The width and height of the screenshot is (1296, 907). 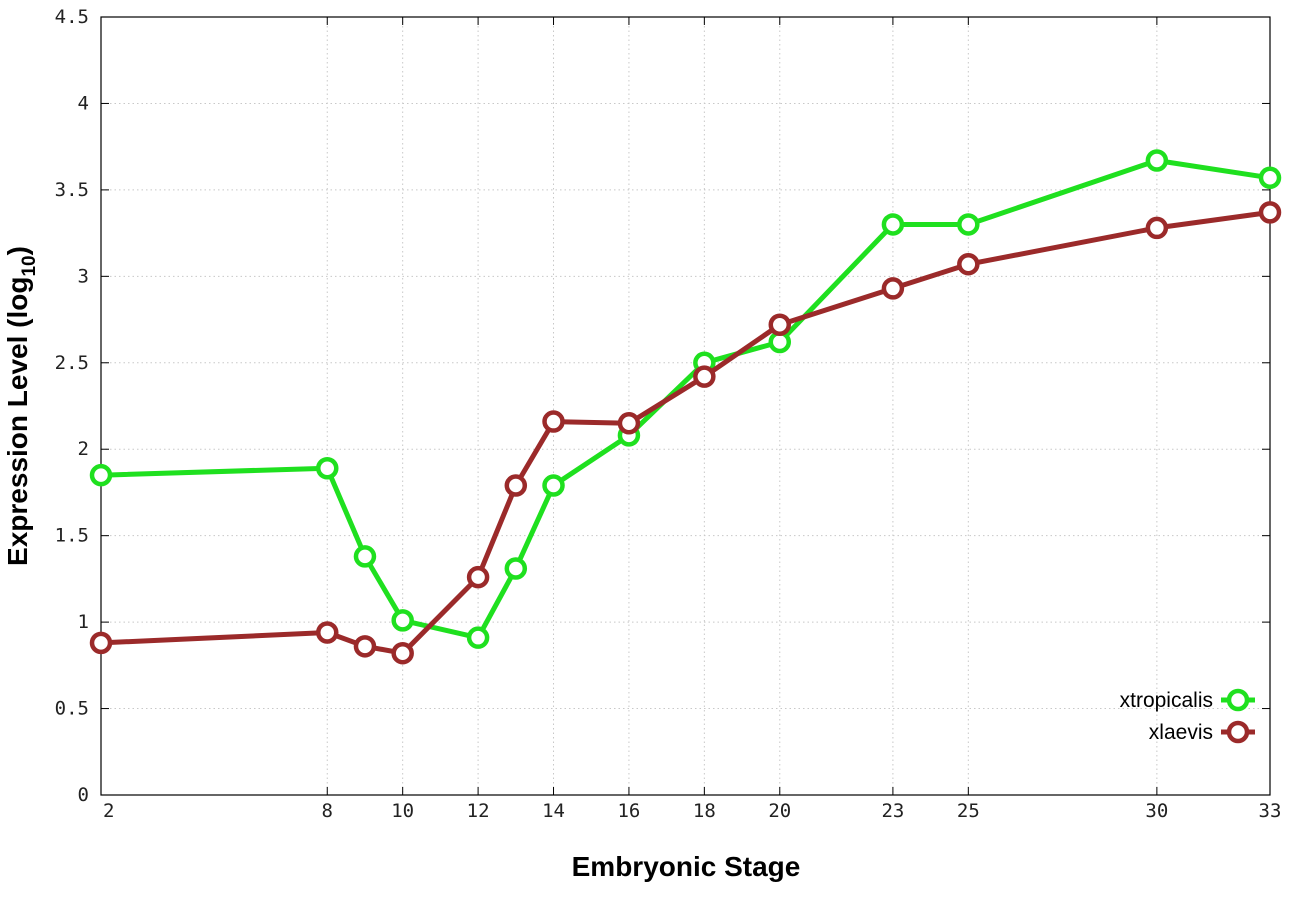 What do you see at coordinates (83, 103) in the screenshot?
I see `y-tick-label: 4` at bounding box center [83, 103].